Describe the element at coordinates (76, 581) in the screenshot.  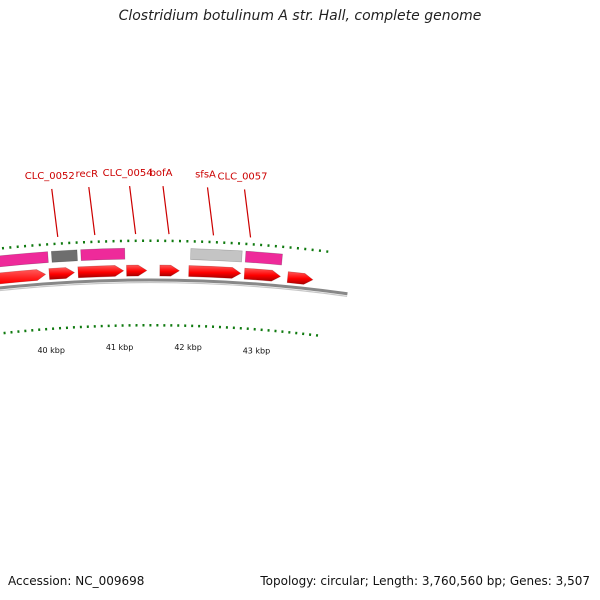
I see `accession-text: Accession: NC_009698` at that location.